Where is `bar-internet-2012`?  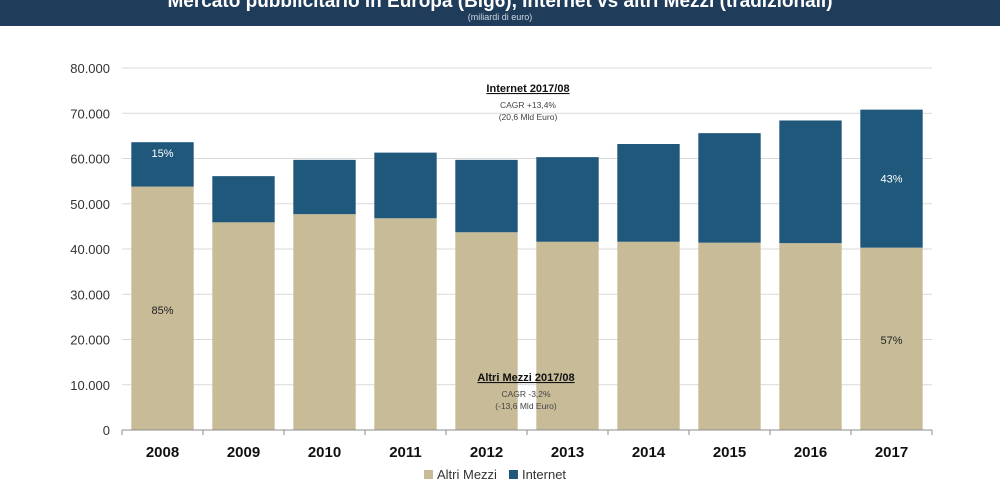 bar-internet-2012 is located at coordinates (486, 196).